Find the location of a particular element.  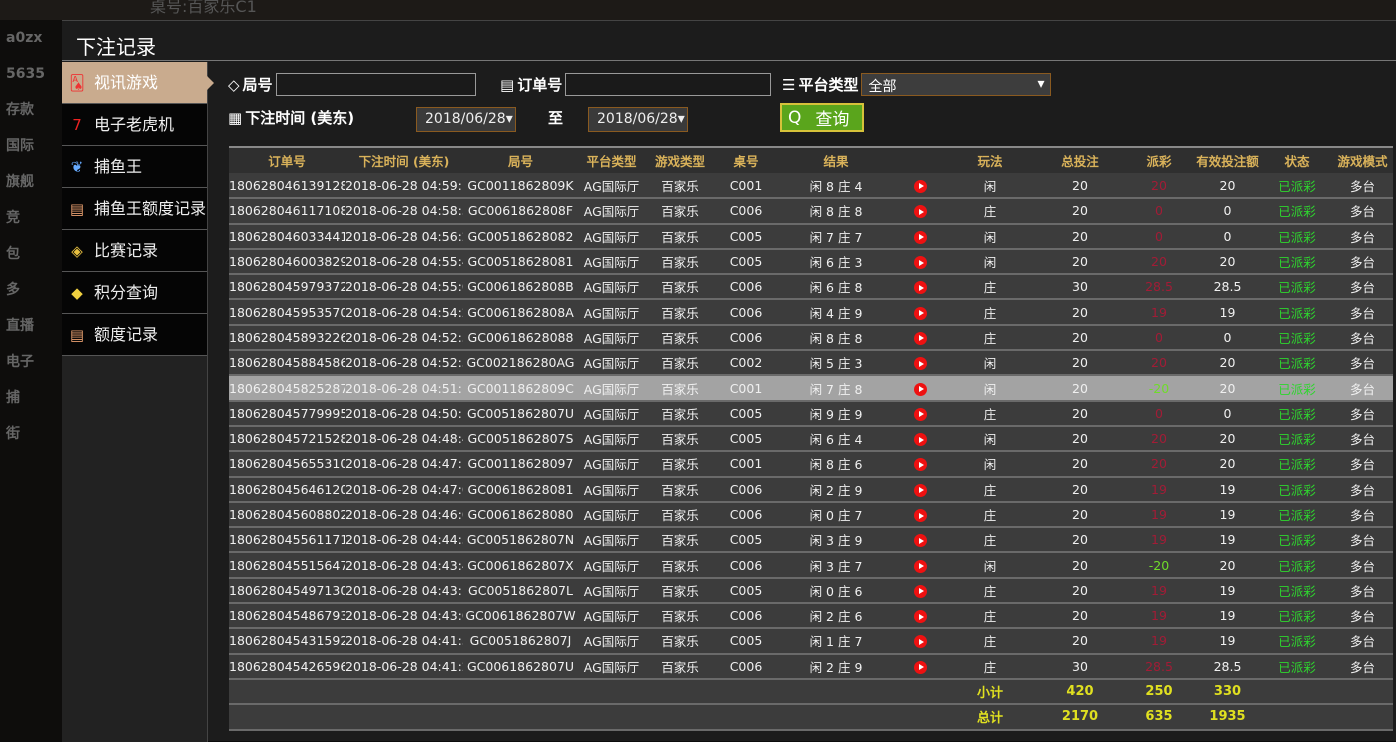

date-from-picker: 2018/06/28▾ is located at coordinates (466, 119).